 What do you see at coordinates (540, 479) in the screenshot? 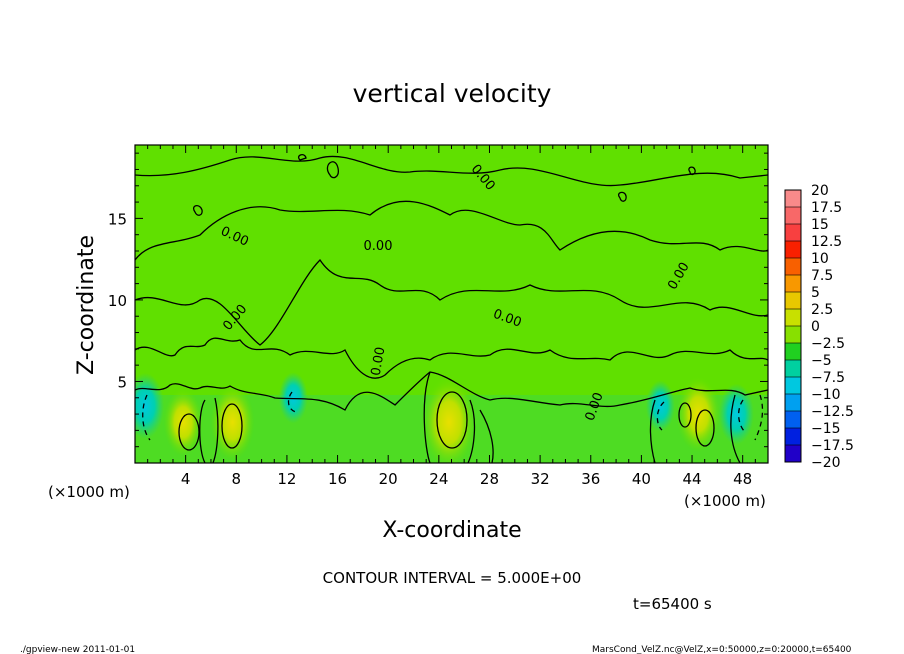
I see `x-tick-label: 32` at bounding box center [540, 479].